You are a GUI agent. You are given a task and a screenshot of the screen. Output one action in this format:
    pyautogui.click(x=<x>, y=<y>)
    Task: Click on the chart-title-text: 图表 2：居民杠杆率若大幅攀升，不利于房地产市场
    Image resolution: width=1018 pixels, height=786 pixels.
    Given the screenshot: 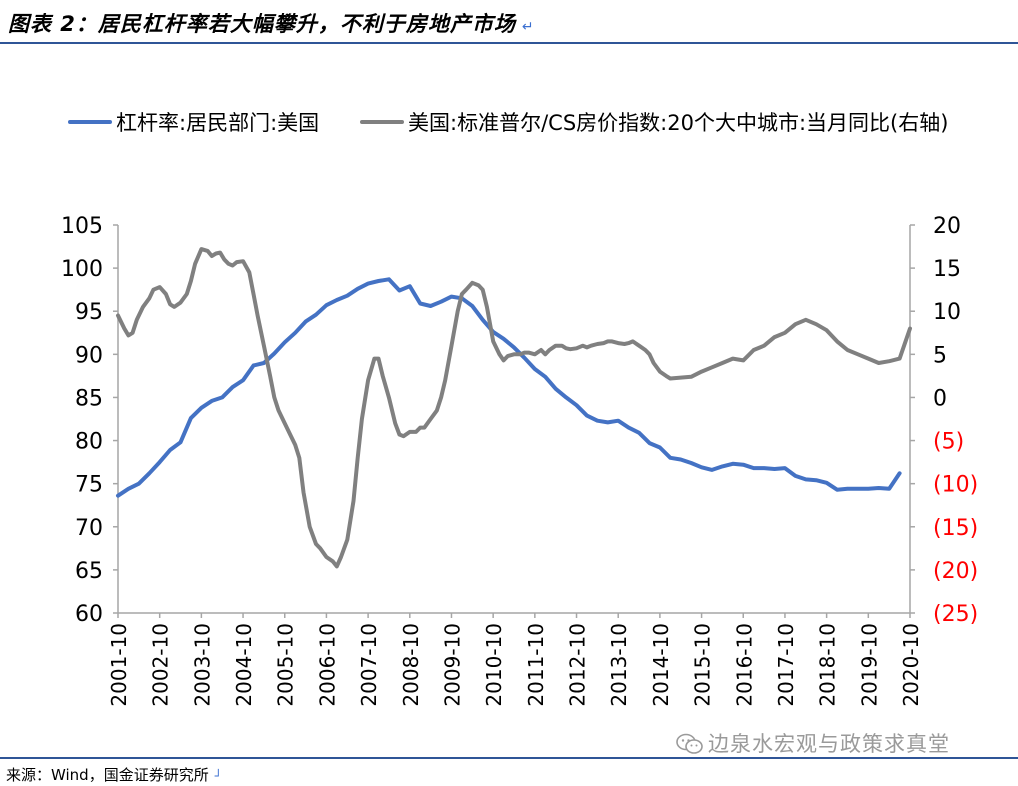 What is the action you would take?
    pyautogui.click(x=262, y=24)
    